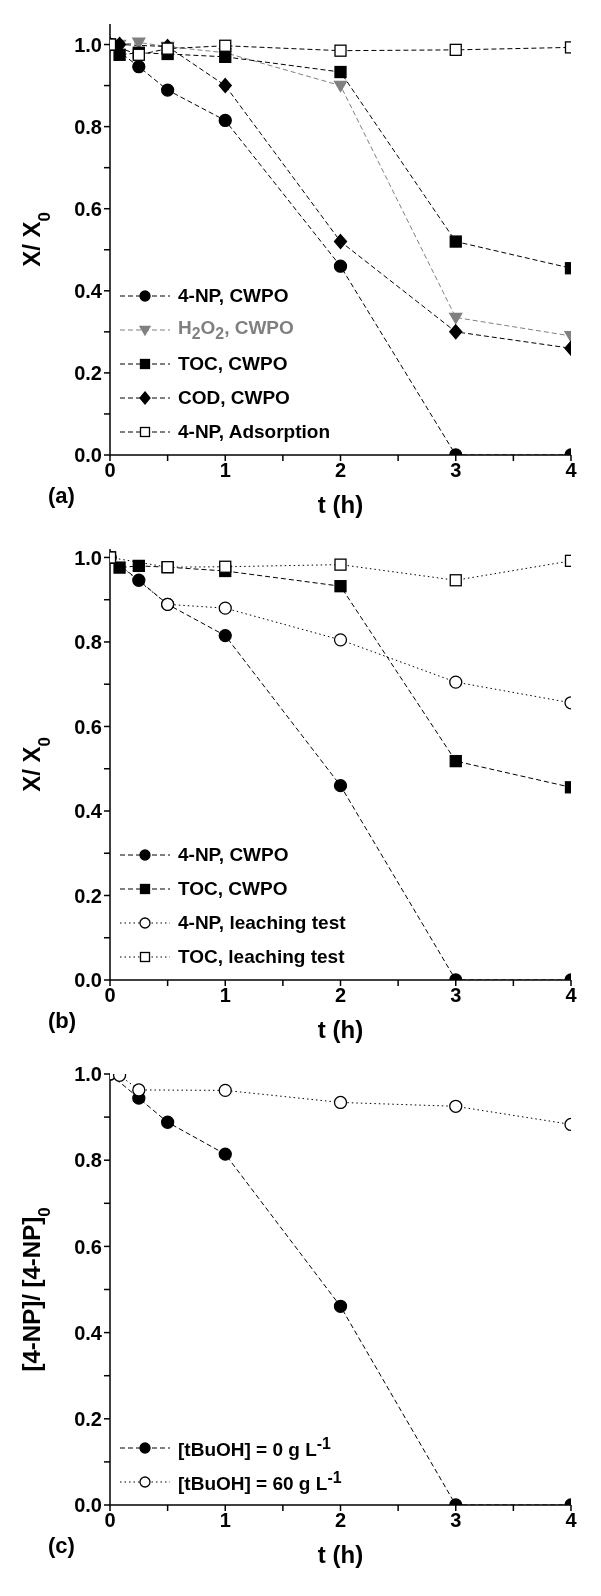 The image size is (601, 1596). Describe the element at coordinates (261, 957) in the screenshot. I see `legend-label: TOC, leaching test` at that location.